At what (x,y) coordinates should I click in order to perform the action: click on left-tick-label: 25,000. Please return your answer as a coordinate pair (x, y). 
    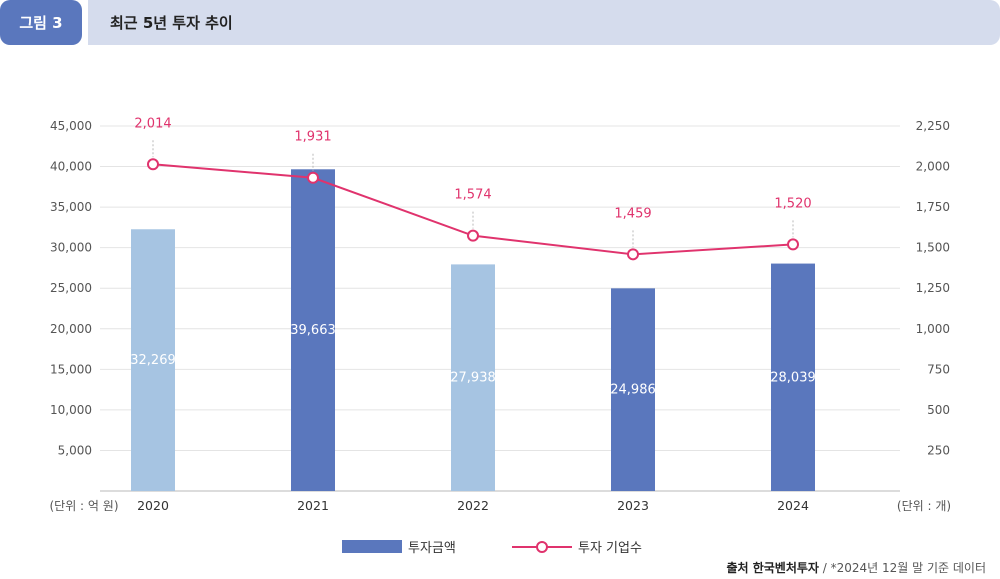
    Looking at the image, I should click on (71, 288).